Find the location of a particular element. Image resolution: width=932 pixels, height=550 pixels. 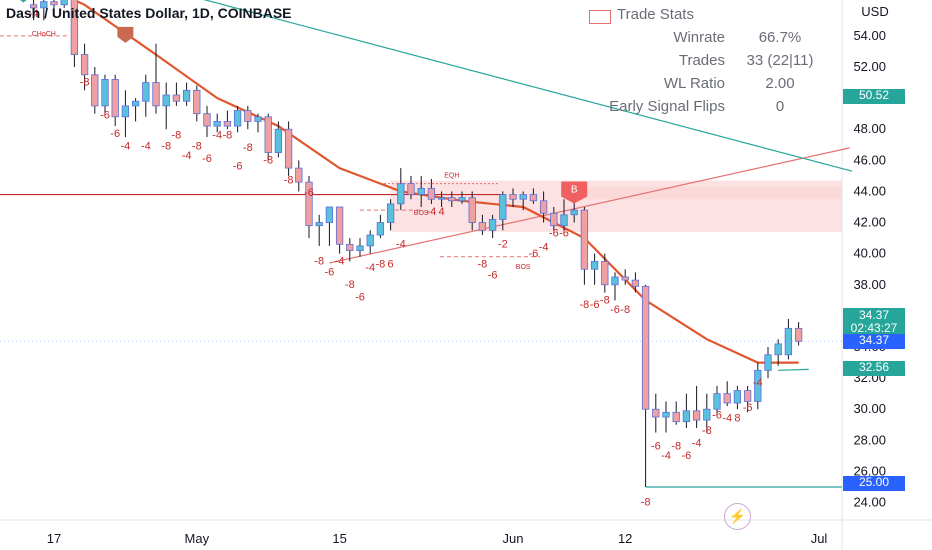

price-tick-label: 44.00 is located at coordinates (869, 190).